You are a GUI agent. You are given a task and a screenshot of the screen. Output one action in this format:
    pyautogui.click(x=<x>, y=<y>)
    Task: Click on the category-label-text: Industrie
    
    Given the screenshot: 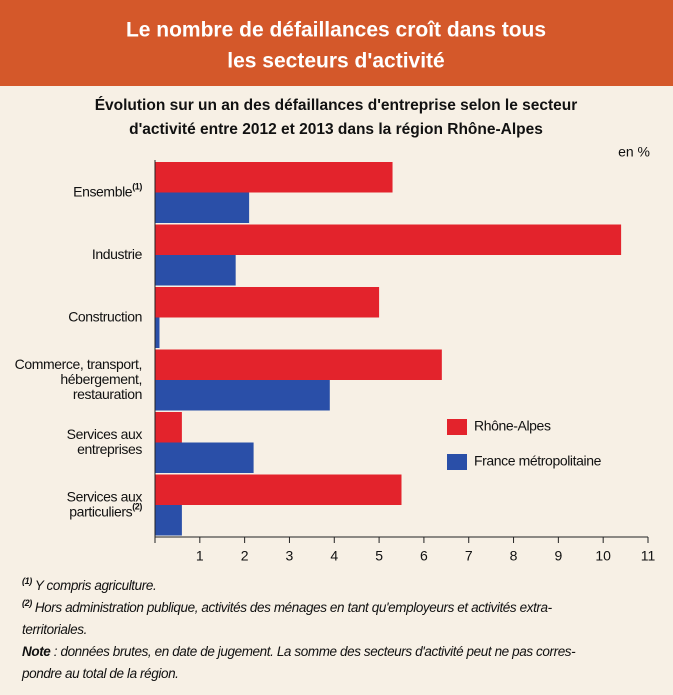 What is the action you would take?
    pyautogui.click(x=117, y=254)
    